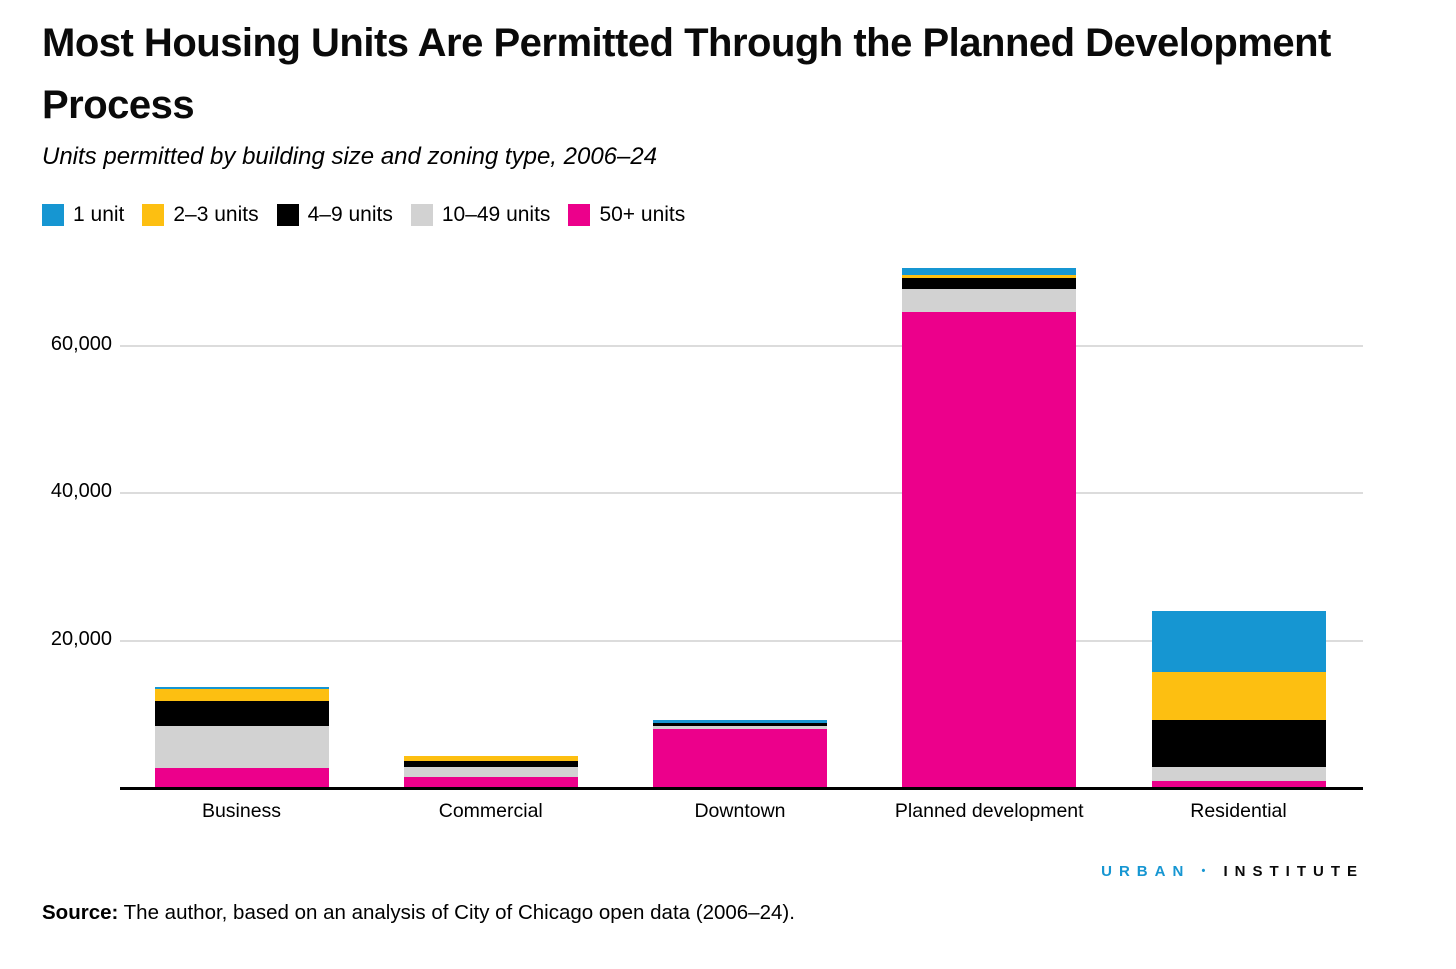  What do you see at coordinates (989, 811) in the screenshot?
I see `x-axis-category-label: Planned development` at bounding box center [989, 811].